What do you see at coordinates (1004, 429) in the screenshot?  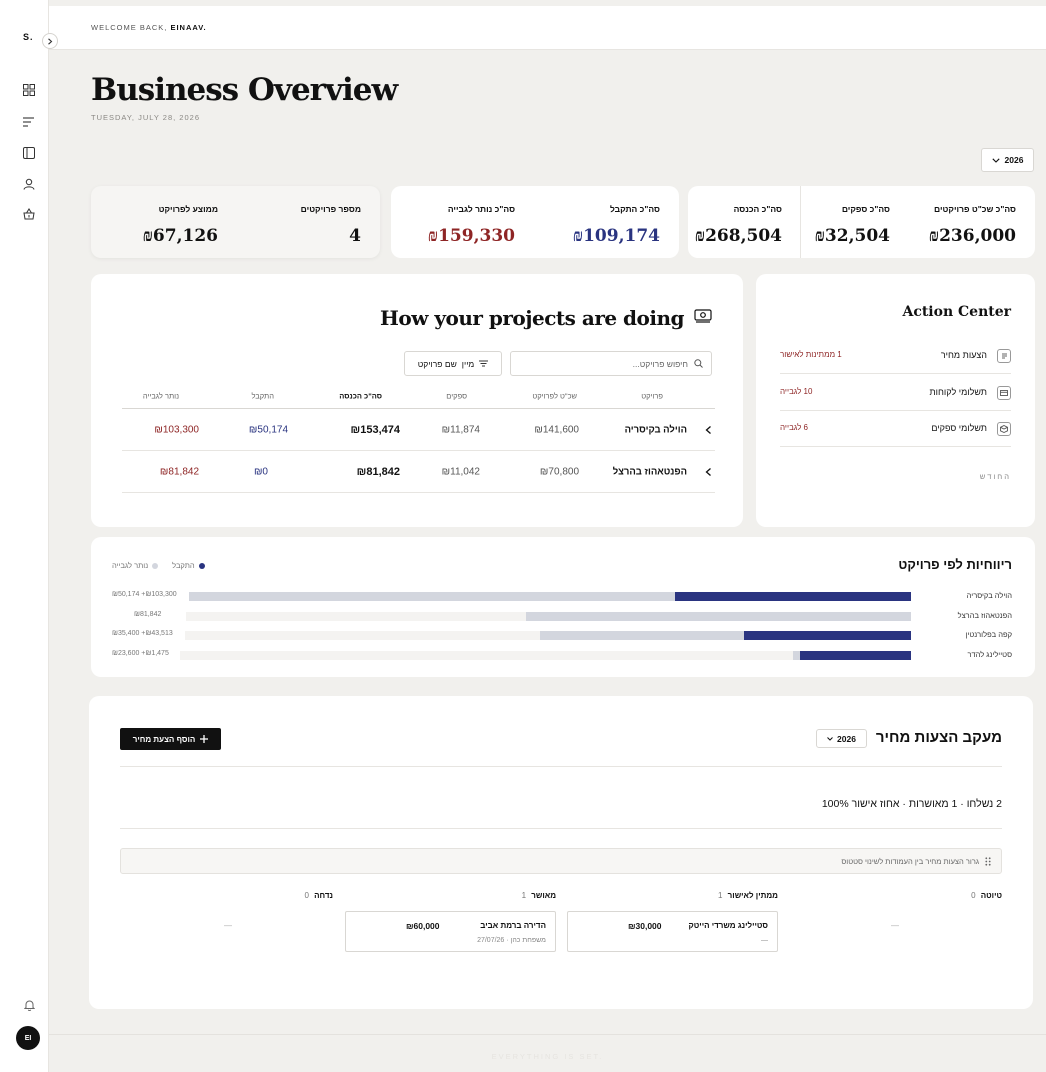 I see `box-icon` at bounding box center [1004, 429].